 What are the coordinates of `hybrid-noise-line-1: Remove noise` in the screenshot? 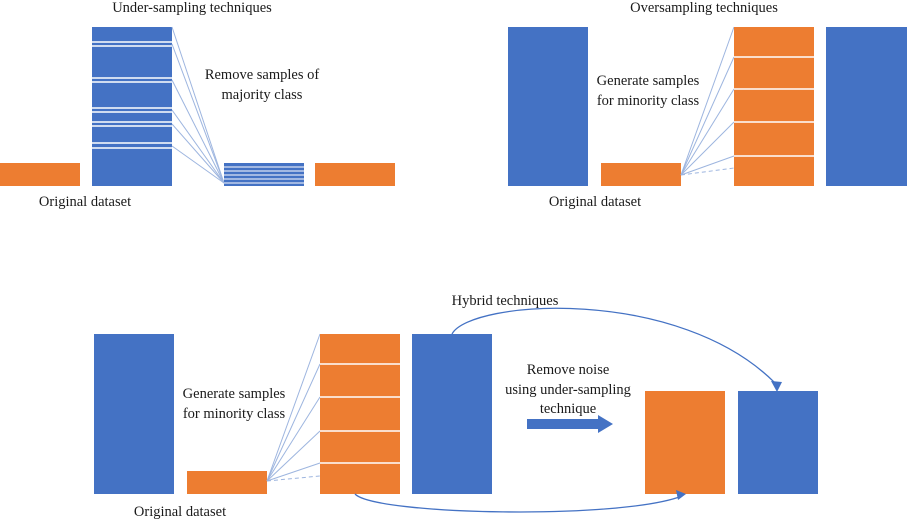 It's located at (568, 370).